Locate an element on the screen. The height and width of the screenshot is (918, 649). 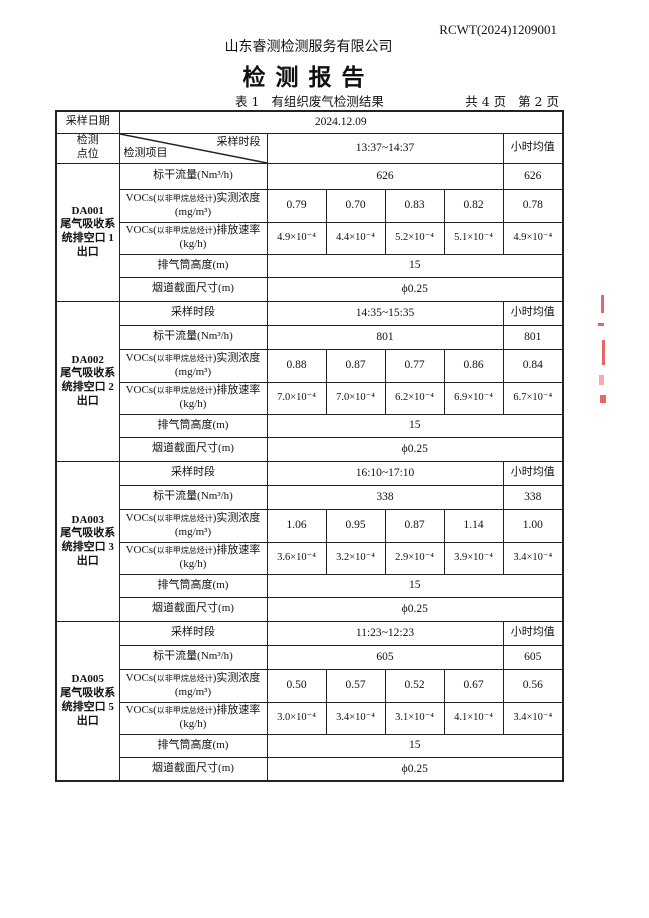
stamp-mark is located at coordinates (603, 352).